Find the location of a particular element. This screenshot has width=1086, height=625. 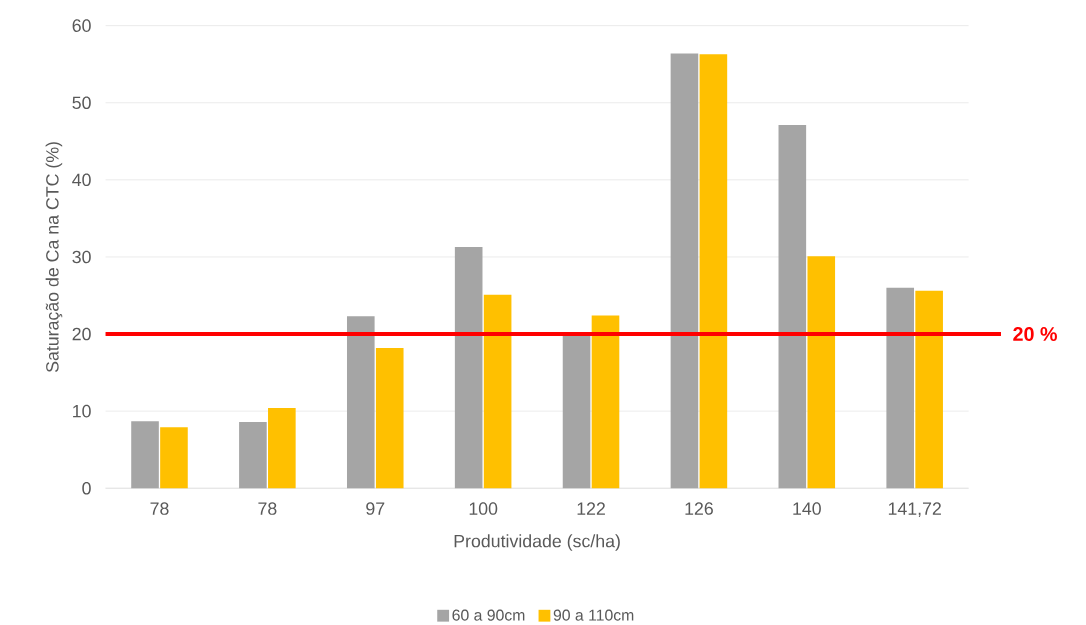

x-tick-label: 122 is located at coordinates (591, 508).